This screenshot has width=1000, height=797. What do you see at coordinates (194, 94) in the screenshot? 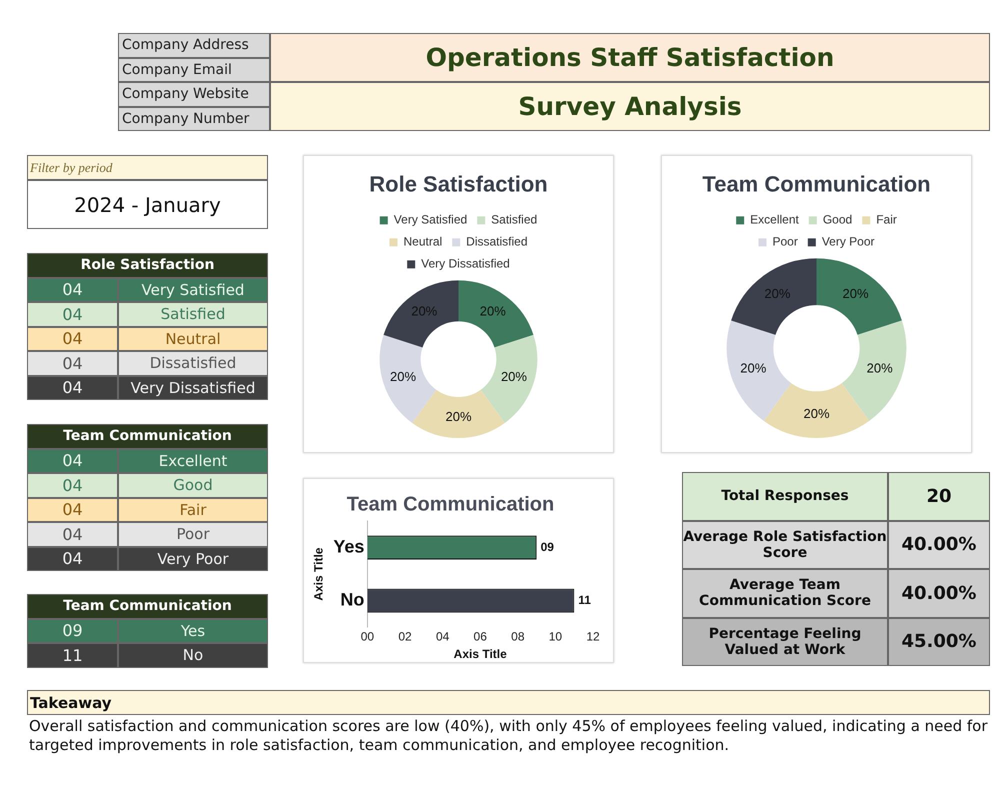
I see `text: Company Website` at bounding box center [194, 94].